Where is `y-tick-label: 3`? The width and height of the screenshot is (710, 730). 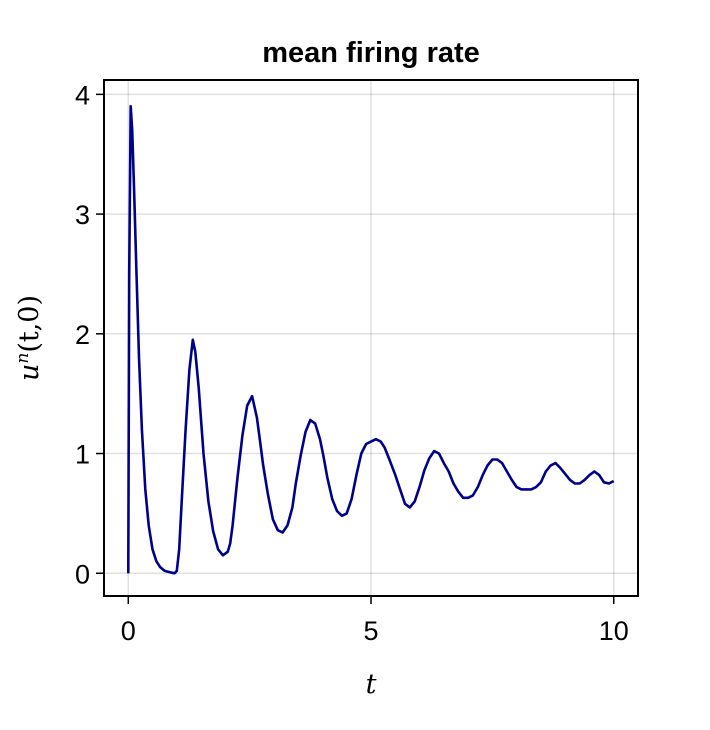
y-tick-label: 3 is located at coordinates (82, 215).